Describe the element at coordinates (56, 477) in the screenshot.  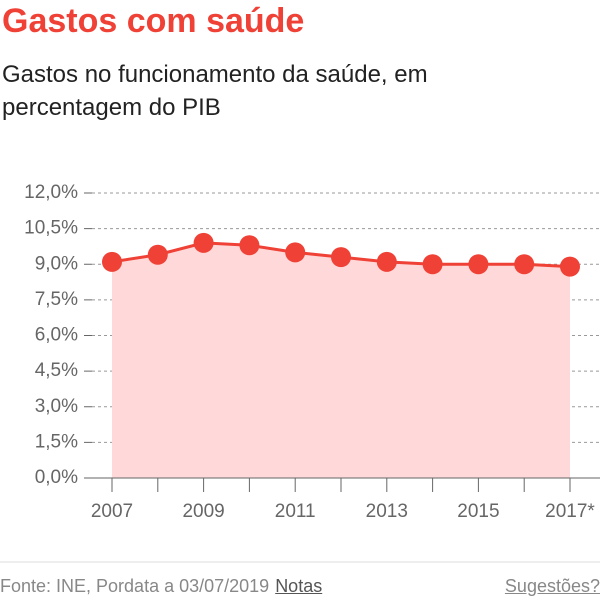
I see `y-tick-label: 0,0%` at that location.